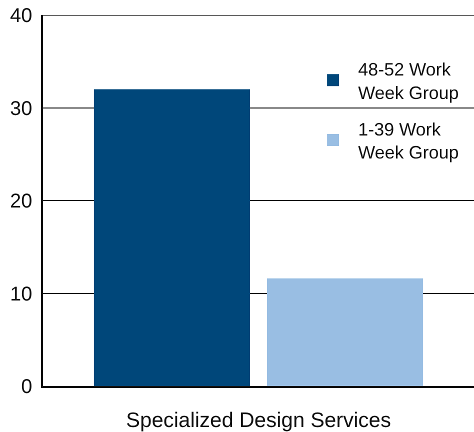  I want to click on legend-label: 48-52 Work Week Group, so click(408, 81).